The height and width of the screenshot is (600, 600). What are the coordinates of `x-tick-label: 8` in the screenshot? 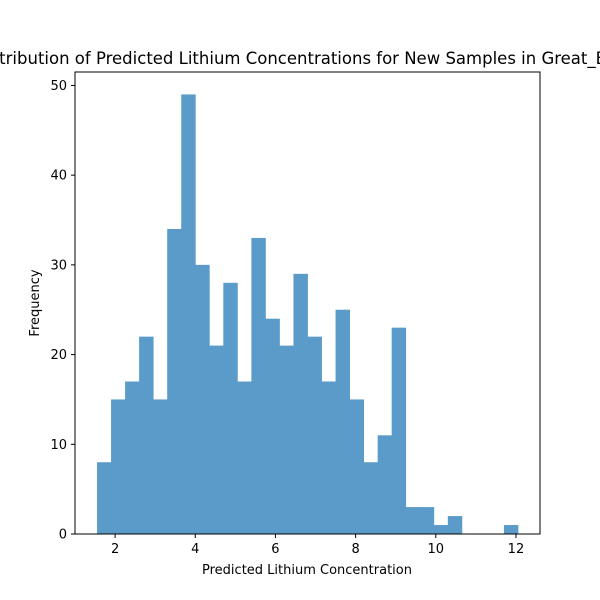 It's located at (355, 549).